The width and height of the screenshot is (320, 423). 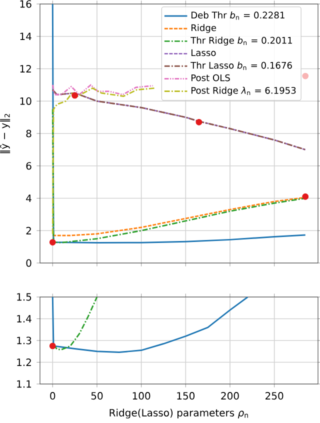 What do you see at coordinates (26, 101) in the screenshot?
I see `y-tick-label: 10` at bounding box center [26, 101].